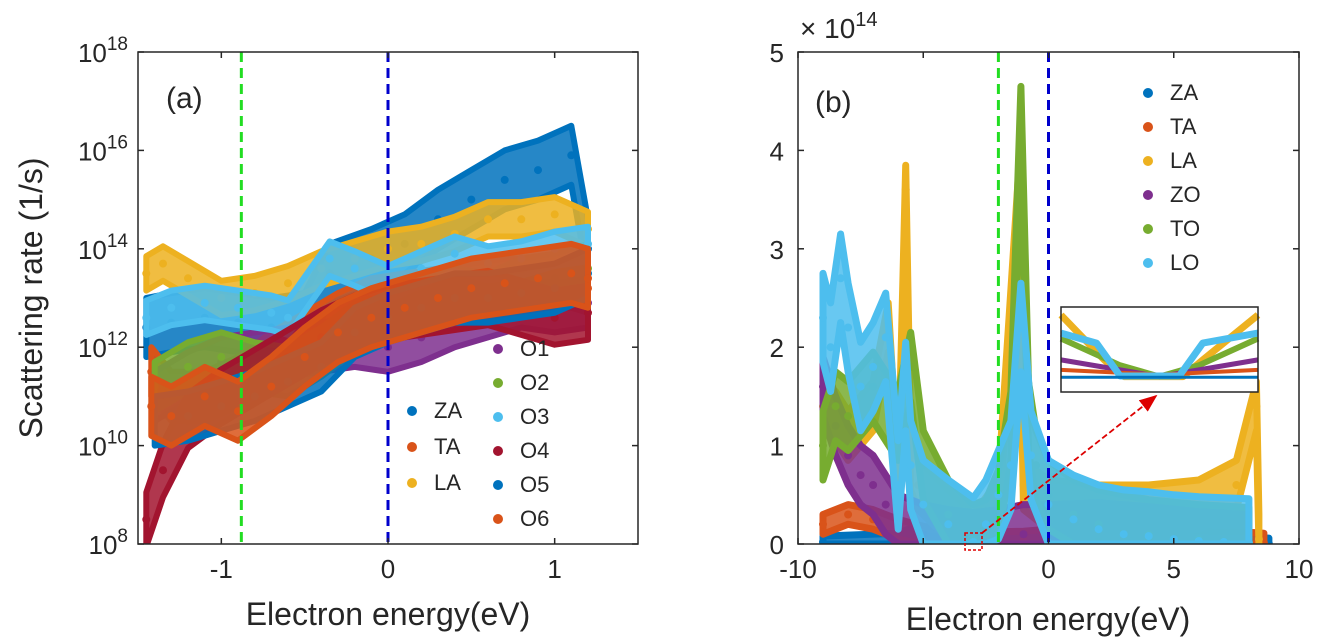  I want to click on panel-b-legend: ZA TA LA ZO TO LO, so click(1172, 177).